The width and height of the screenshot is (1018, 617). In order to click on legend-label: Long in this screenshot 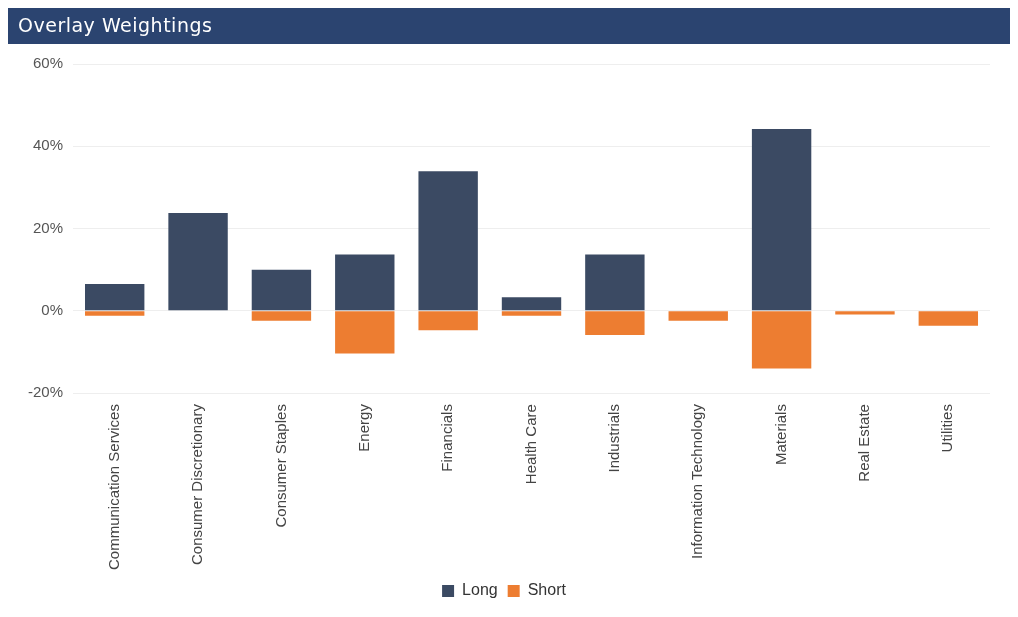, I will do `click(480, 590)`.